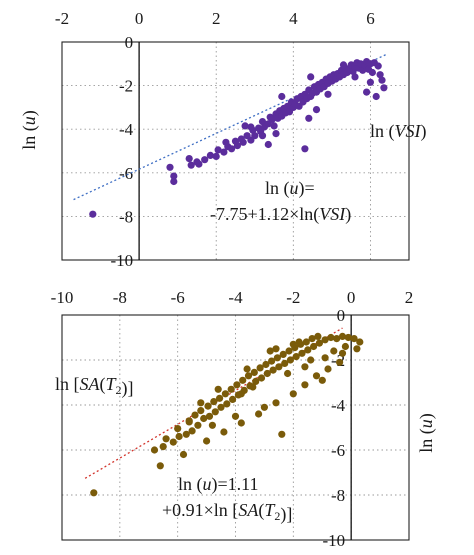 This screenshot has height=555, width=474. Describe the element at coordinates (293, 18) in the screenshot. I see `x-tick-label: 4` at that location.